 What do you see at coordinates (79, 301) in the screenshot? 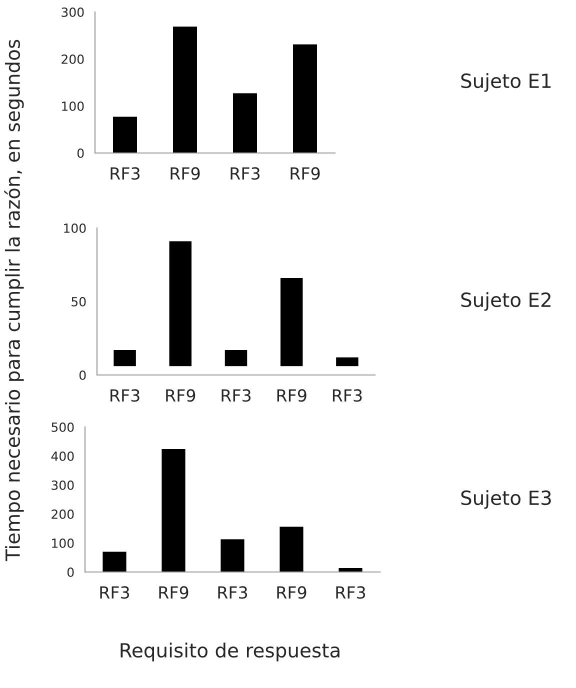
I see `y-tick-label: 50` at bounding box center [79, 301].